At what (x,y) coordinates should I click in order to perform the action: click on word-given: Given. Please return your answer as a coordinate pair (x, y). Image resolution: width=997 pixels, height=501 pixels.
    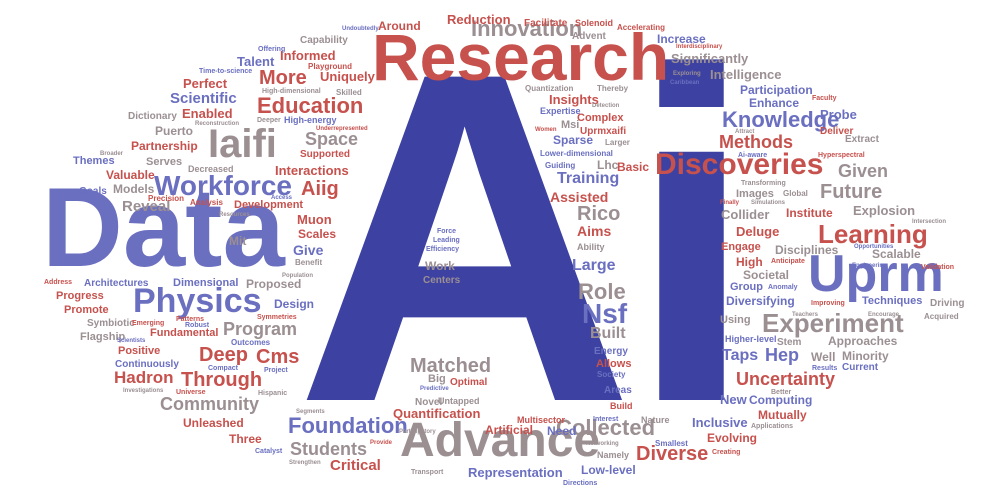
    Looking at the image, I should click on (863, 171).